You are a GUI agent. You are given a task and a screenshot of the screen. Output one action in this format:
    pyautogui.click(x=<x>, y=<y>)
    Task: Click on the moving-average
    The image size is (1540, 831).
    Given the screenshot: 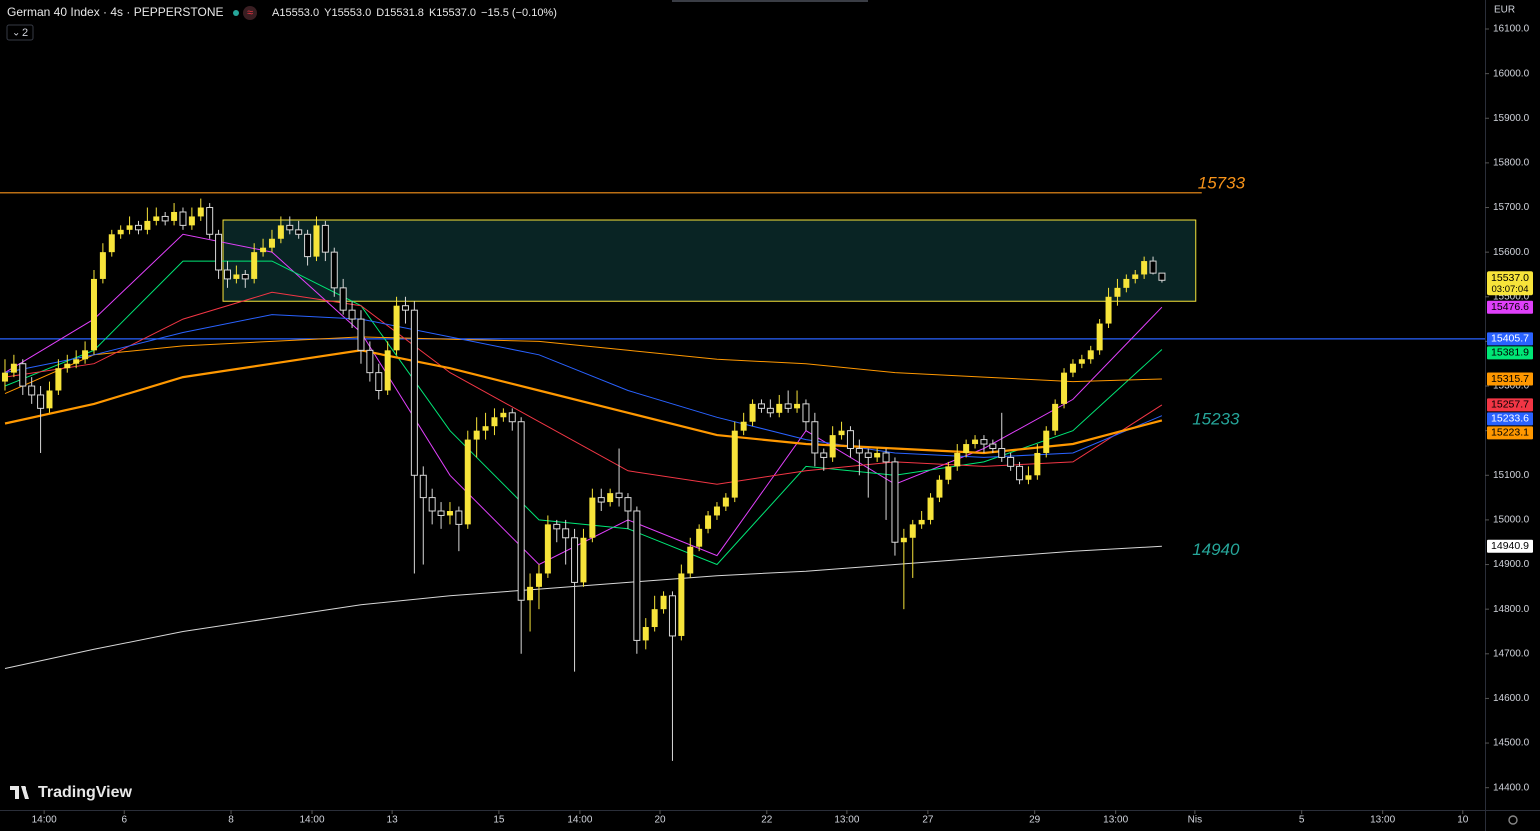 What is the action you would take?
    pyautogui.click(x=583, y=365)
    